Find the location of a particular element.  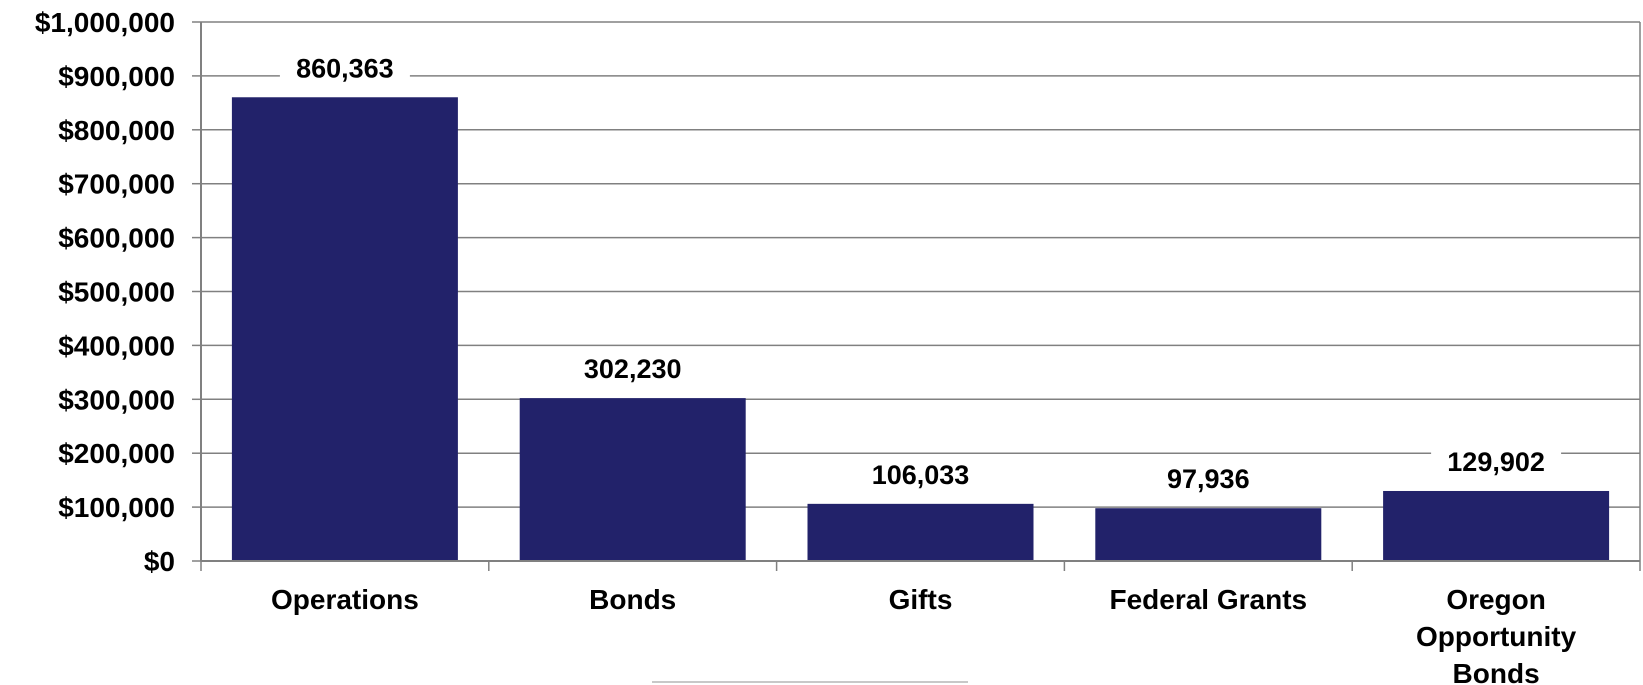

y-tick-label: $100,000 is located at coordinates (116, 507).